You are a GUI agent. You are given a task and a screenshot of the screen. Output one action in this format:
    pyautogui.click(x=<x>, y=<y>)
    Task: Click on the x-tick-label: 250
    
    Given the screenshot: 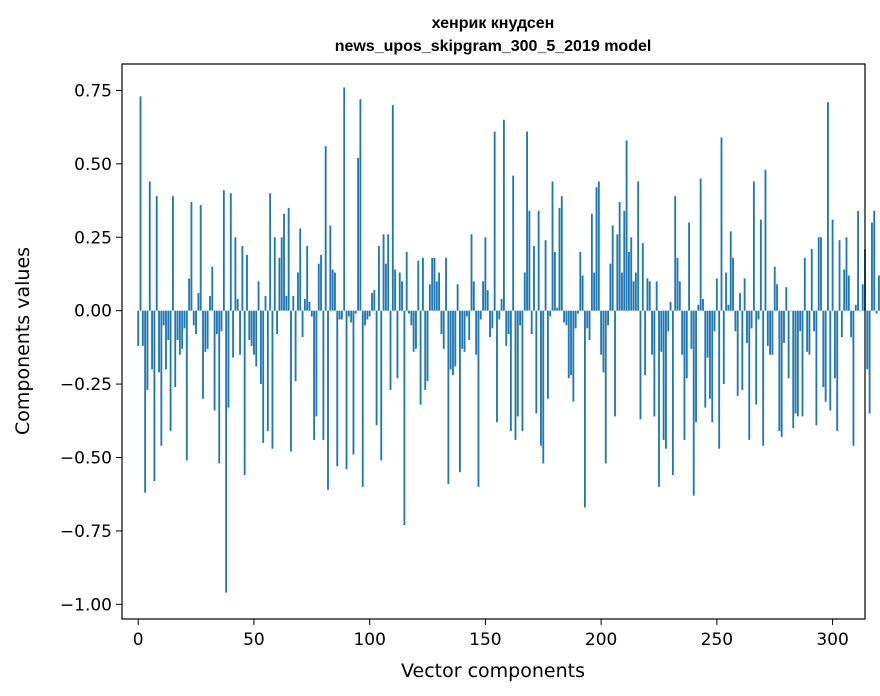 What is the action you would take?
    pyautogui.click(x=717, y=640)
    